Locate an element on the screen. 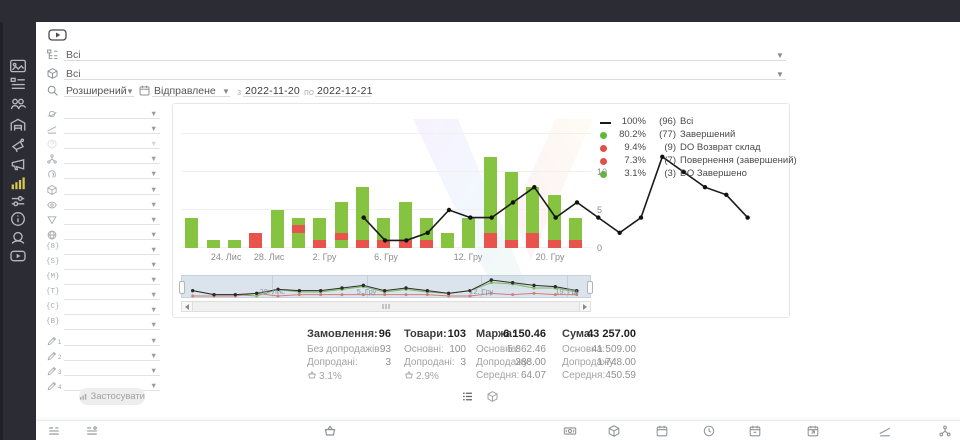 This screenshot has height=440, width=960. date-from-label: з is located at coordinates (239, 92).